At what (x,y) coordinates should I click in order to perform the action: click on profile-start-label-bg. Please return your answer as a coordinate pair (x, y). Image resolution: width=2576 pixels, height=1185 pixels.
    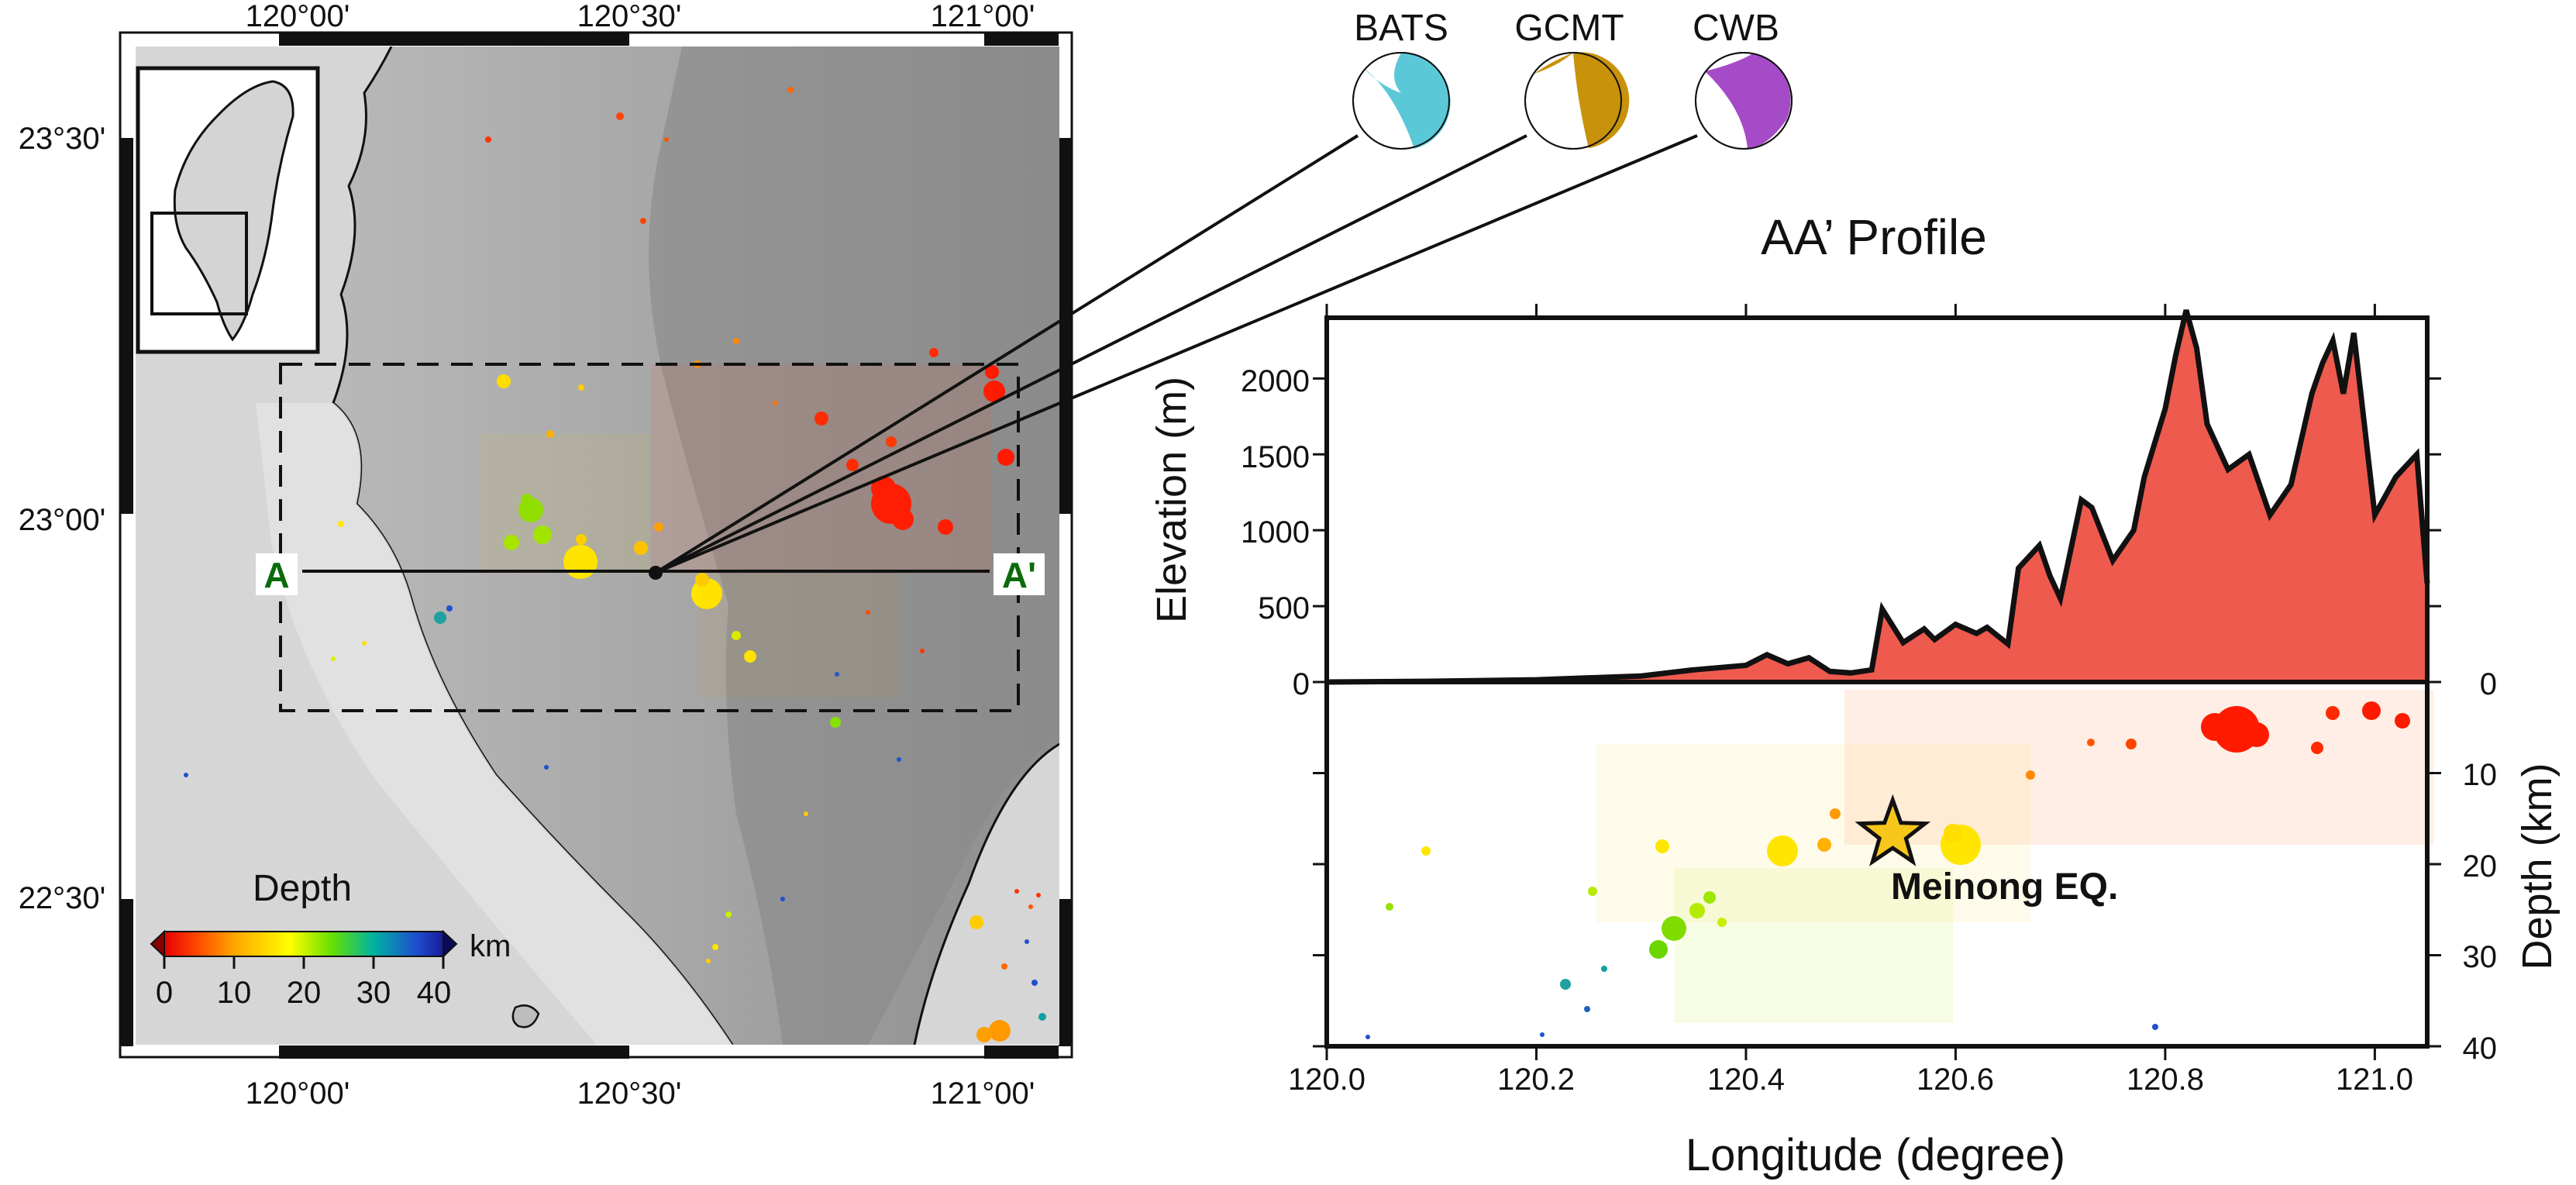
    Looking at the image, I should click on (277, 574).